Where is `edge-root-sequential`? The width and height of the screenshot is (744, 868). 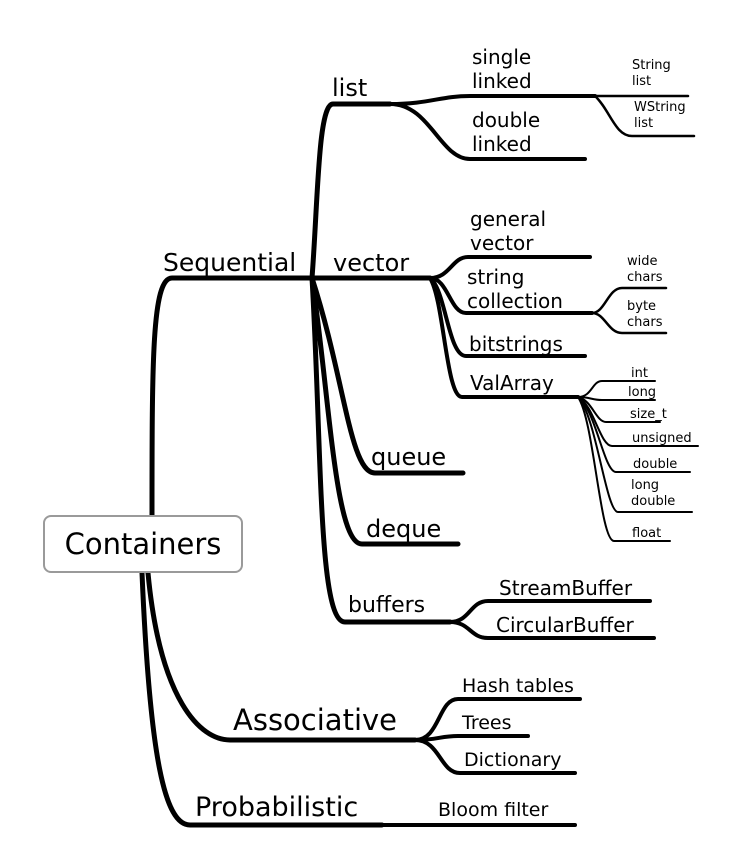 edge-root-sequential is located at coordinates (232, 399).